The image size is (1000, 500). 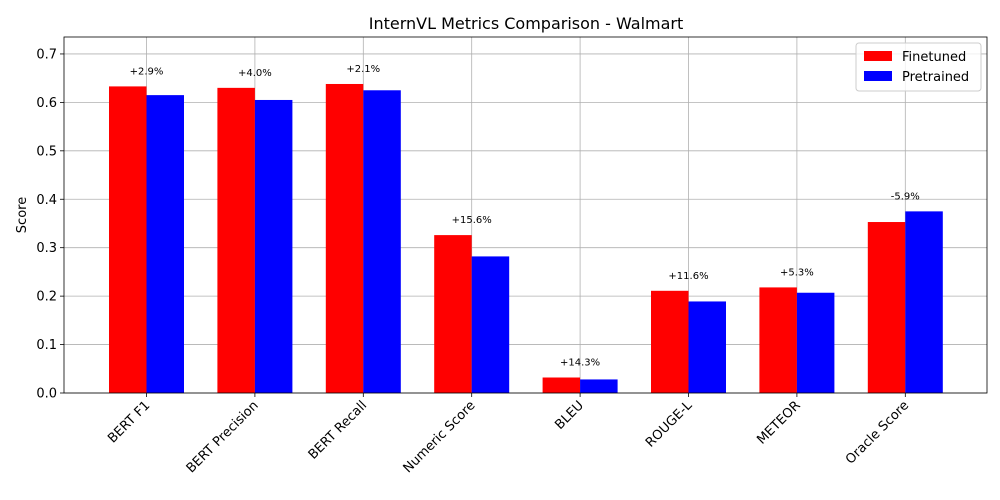 What do you see at coordinates (878, 76) in the screenshot?
I see `legend-swatch-pretrained` at bounding box center [878, 76].